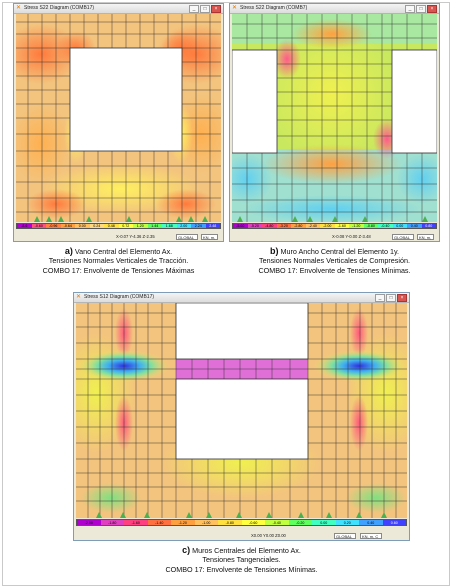 This screenshot has width=452, height=588. Describe the element at coordinates (68, 251) in the screenshot. I see `caption-a-letter: a)` at that location.